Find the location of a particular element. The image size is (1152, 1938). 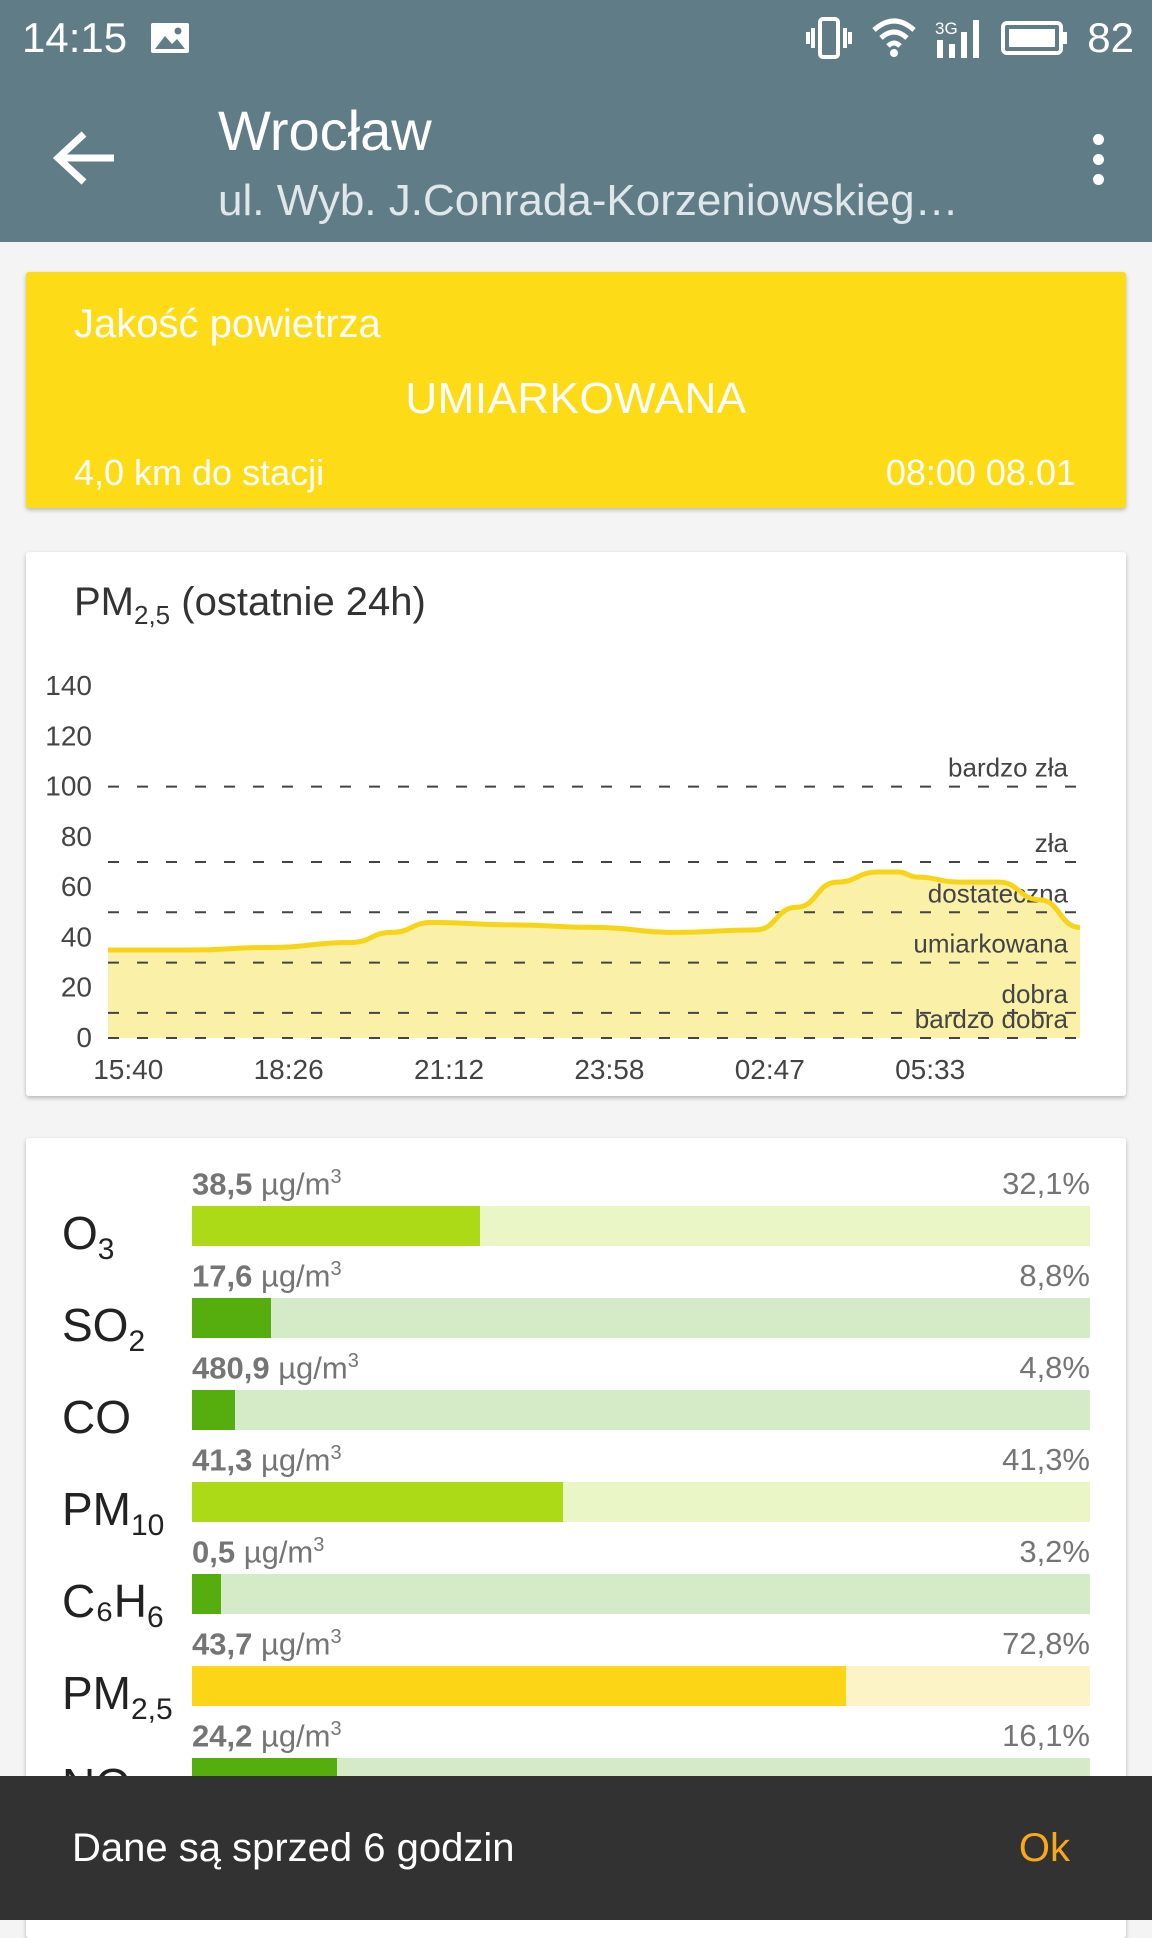

status-icons: 3G 82 is located at coordinates (969, 38).